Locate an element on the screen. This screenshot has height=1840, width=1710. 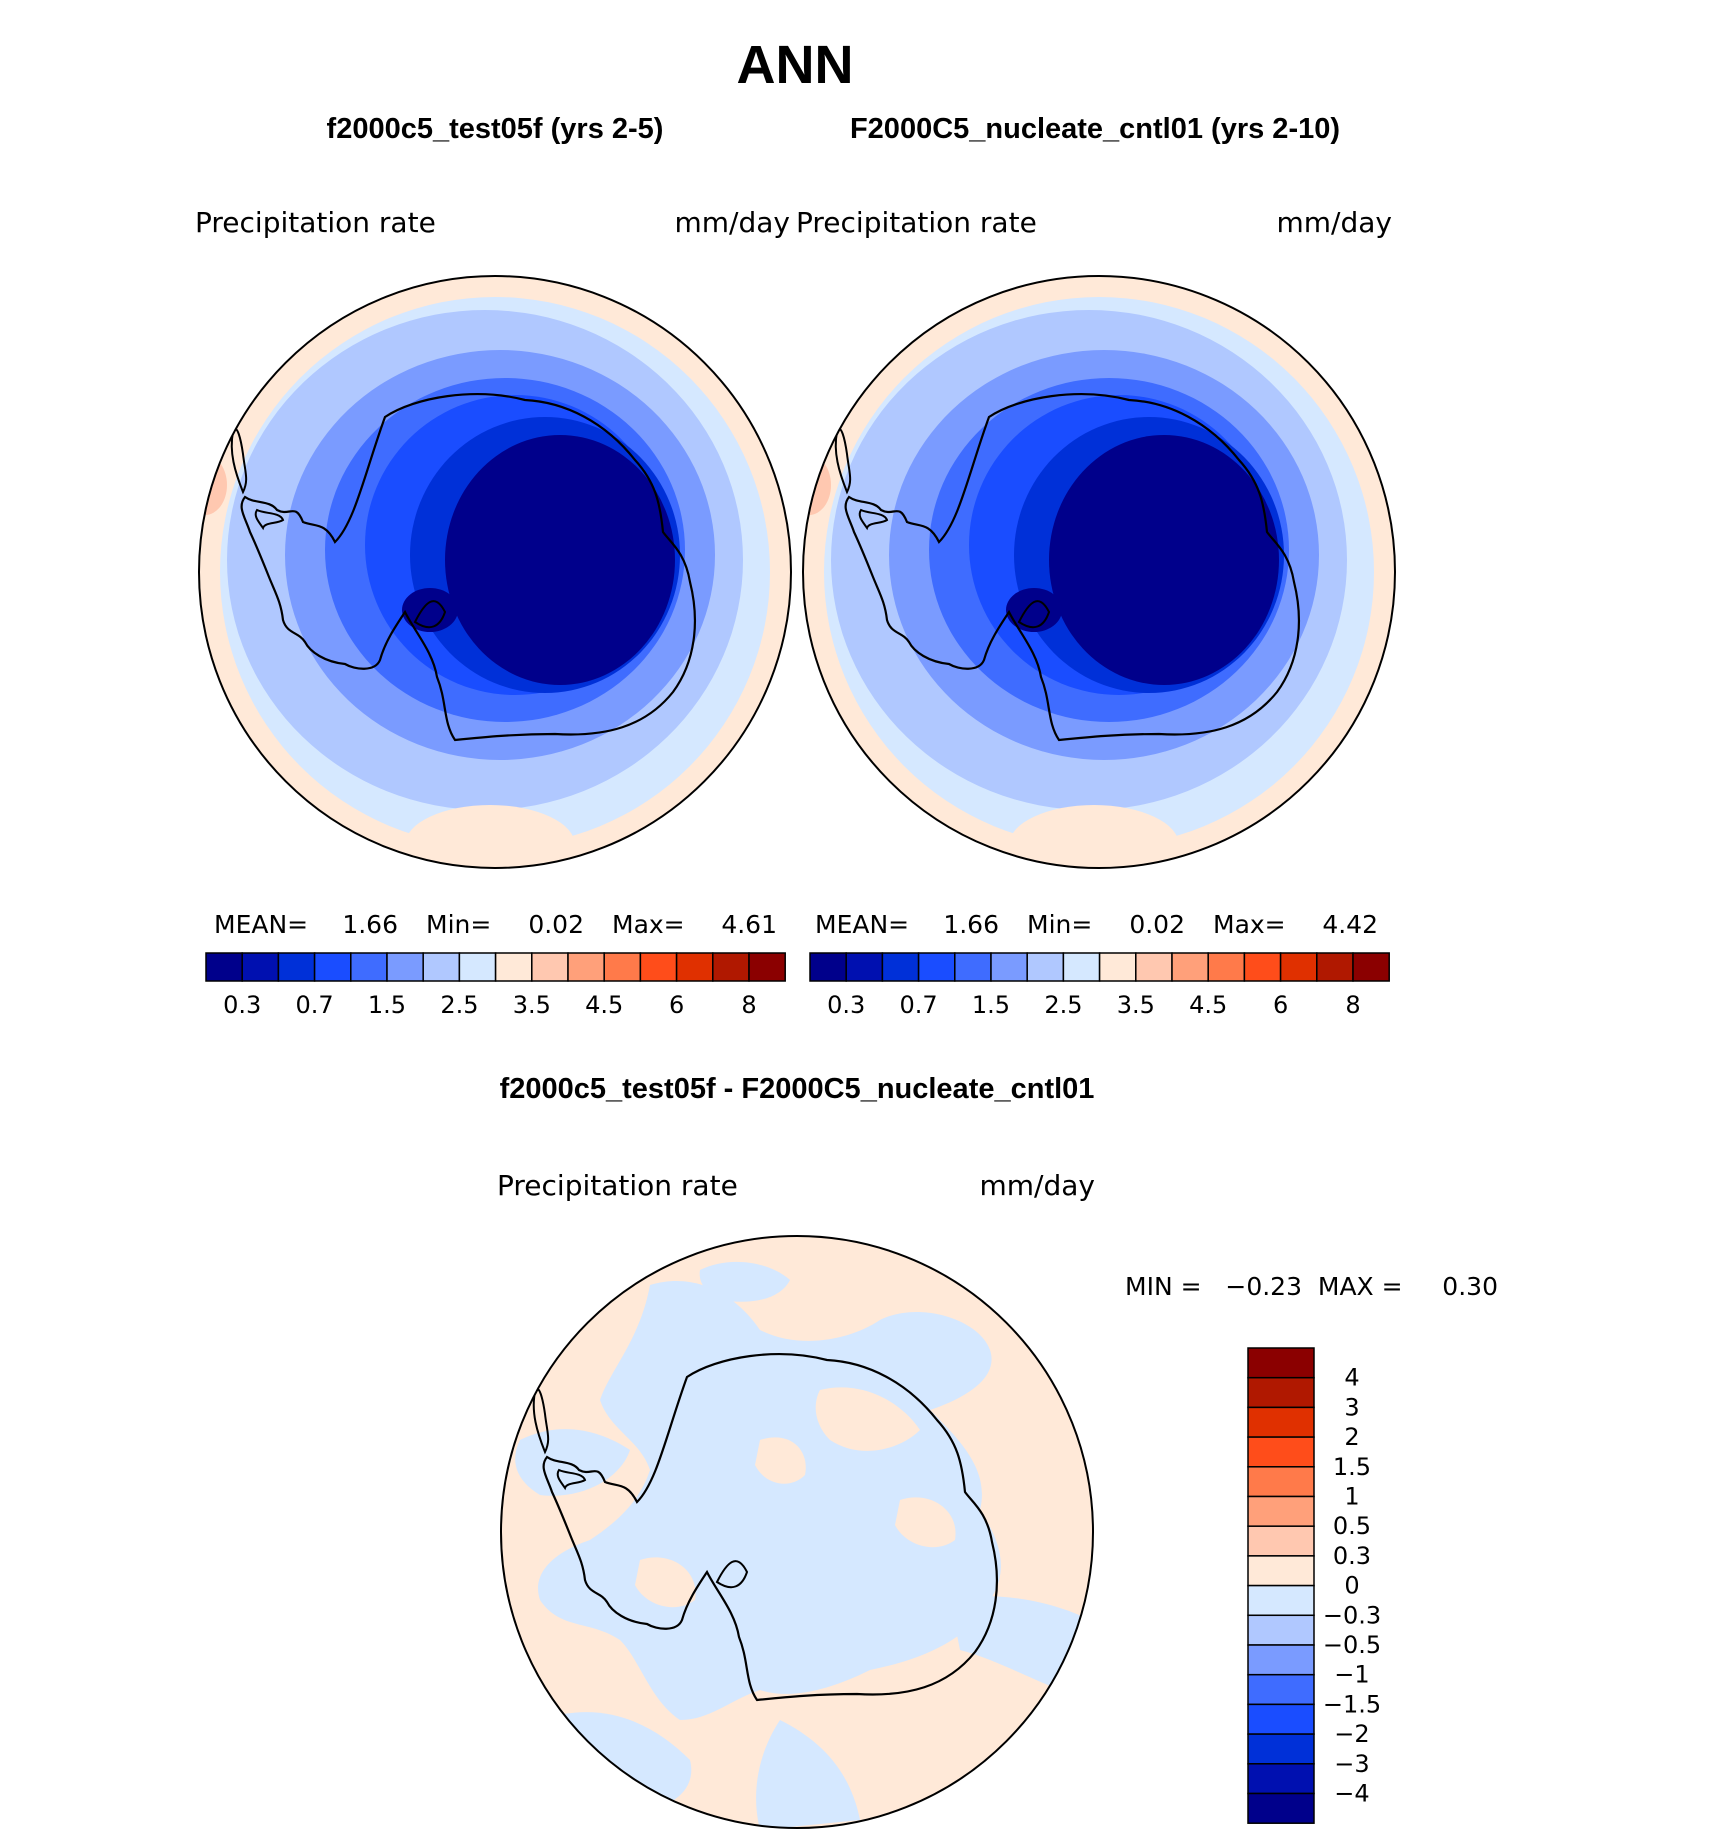
map-right-contours is located at coordinates (1099, 572).